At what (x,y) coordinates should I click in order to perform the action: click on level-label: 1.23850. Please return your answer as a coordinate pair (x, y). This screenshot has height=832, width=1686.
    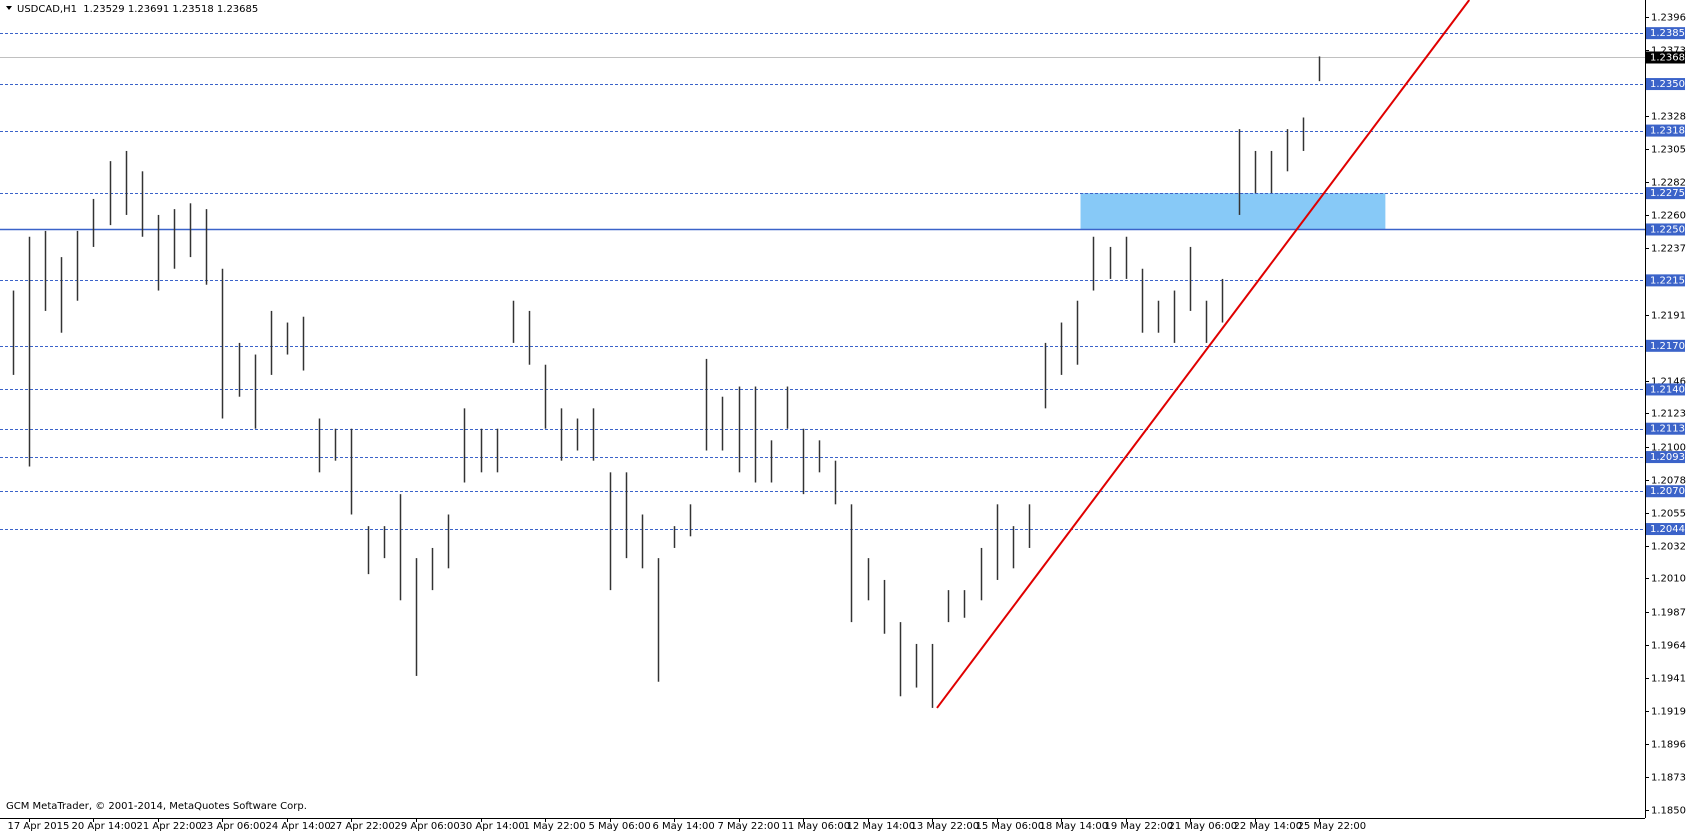
    Looking at the image, I should click on (1668, 33).